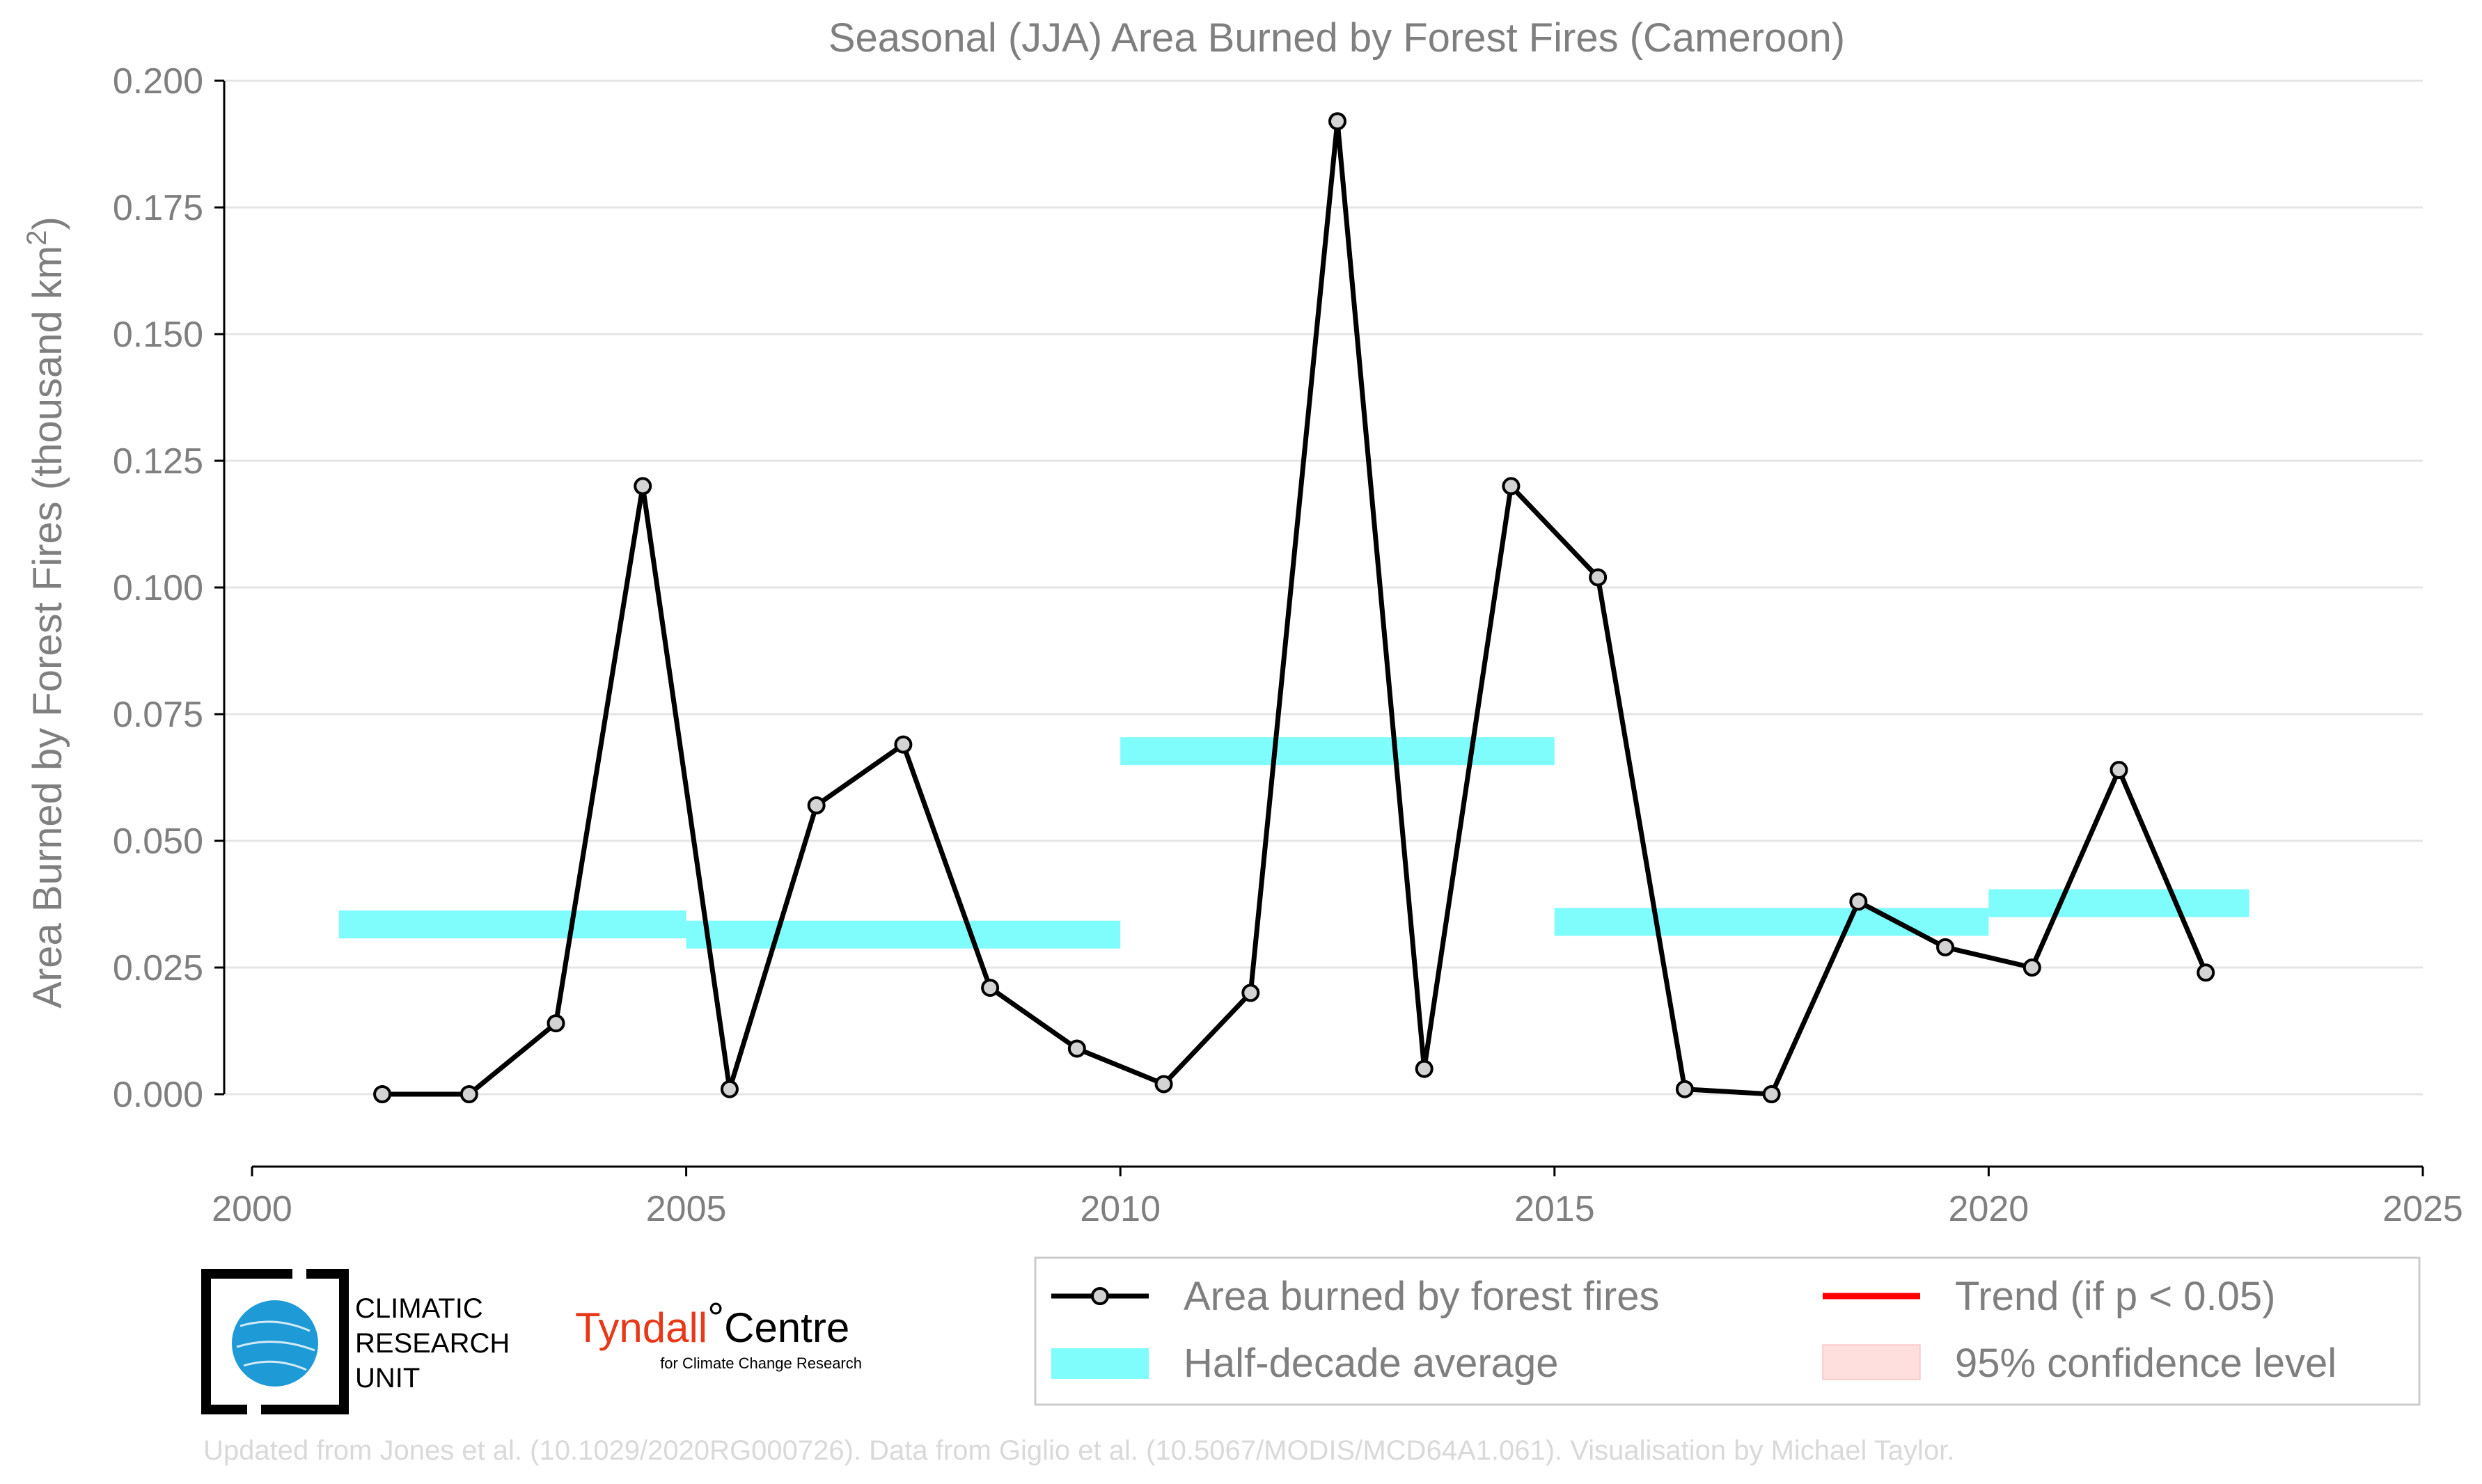 This screenshot has height=1484, width=2482. I want to click on legend-entry-ci: 95% confidence level, so click(2079, 1363).